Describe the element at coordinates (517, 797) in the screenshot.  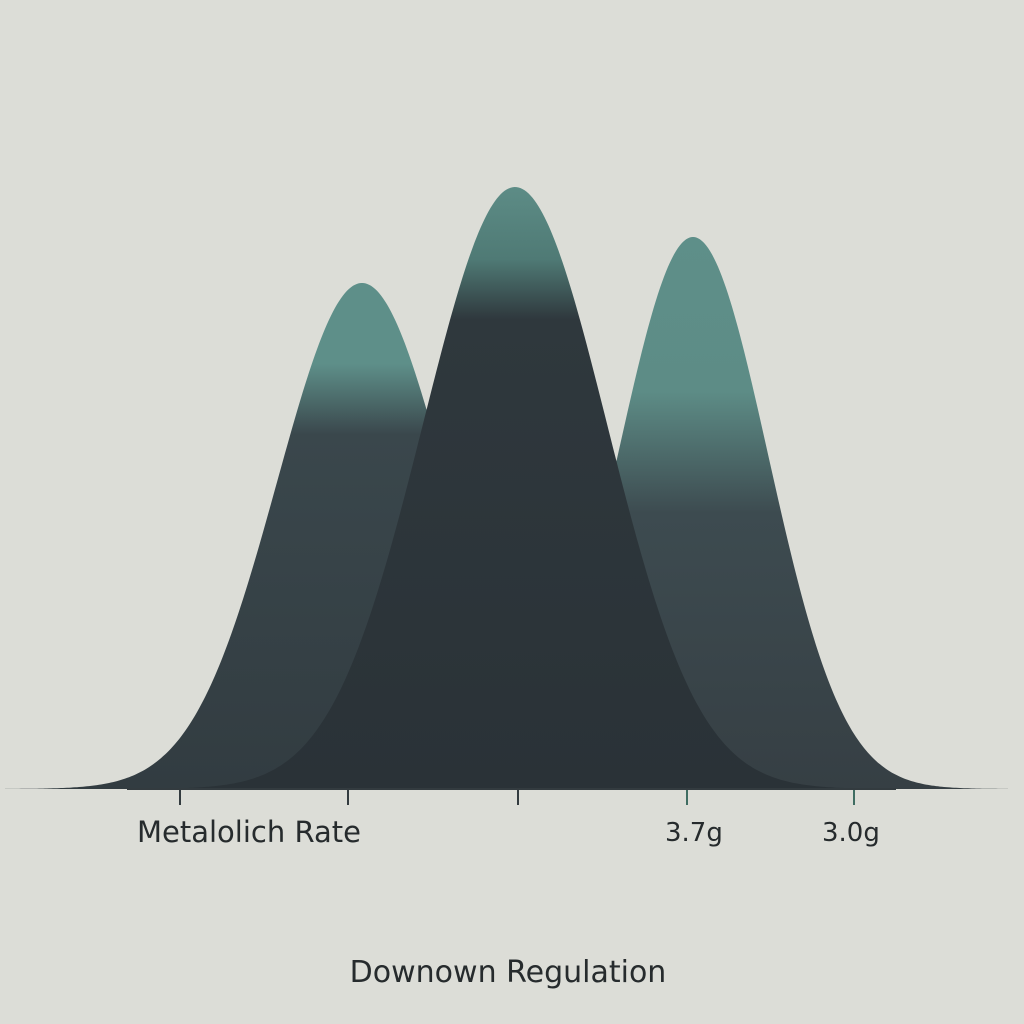
I see `x-axis-ticks` at that location.